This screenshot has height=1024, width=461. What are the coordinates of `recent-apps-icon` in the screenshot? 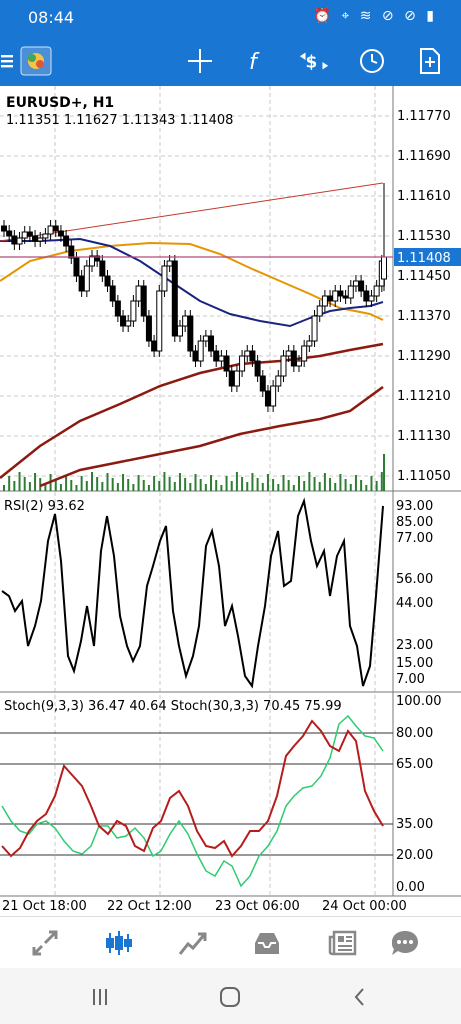 It's located at (100, 997).